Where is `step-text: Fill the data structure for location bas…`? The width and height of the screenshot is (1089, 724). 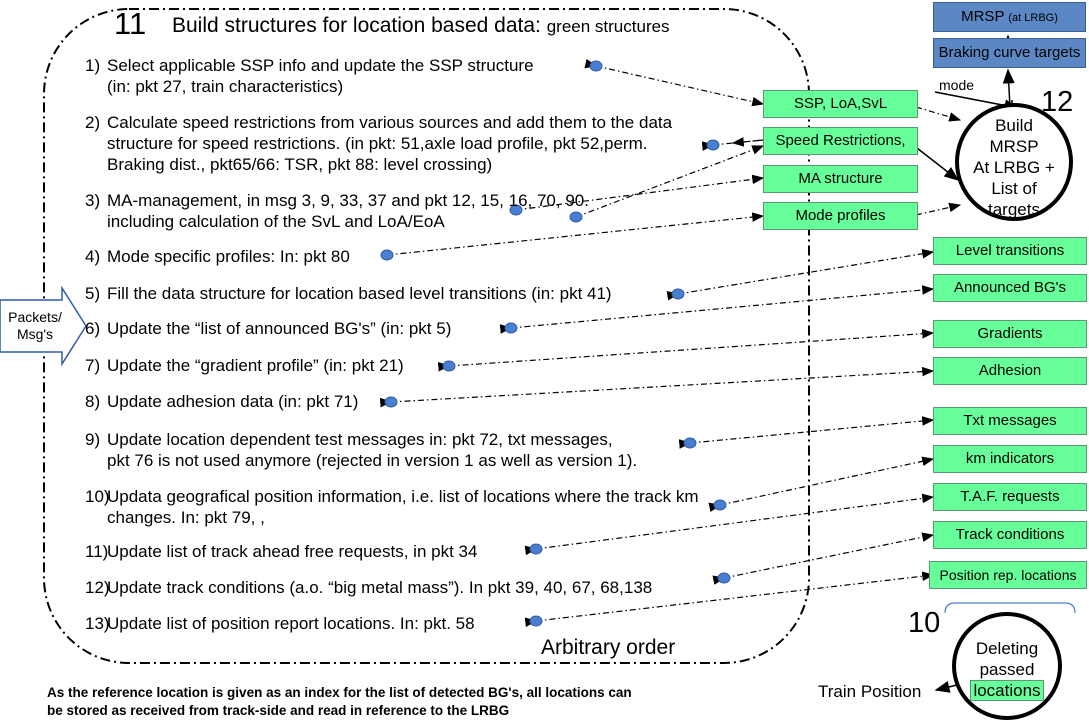
step-text: Fill the data structure for location bas… is located at coordinates (359, 293).